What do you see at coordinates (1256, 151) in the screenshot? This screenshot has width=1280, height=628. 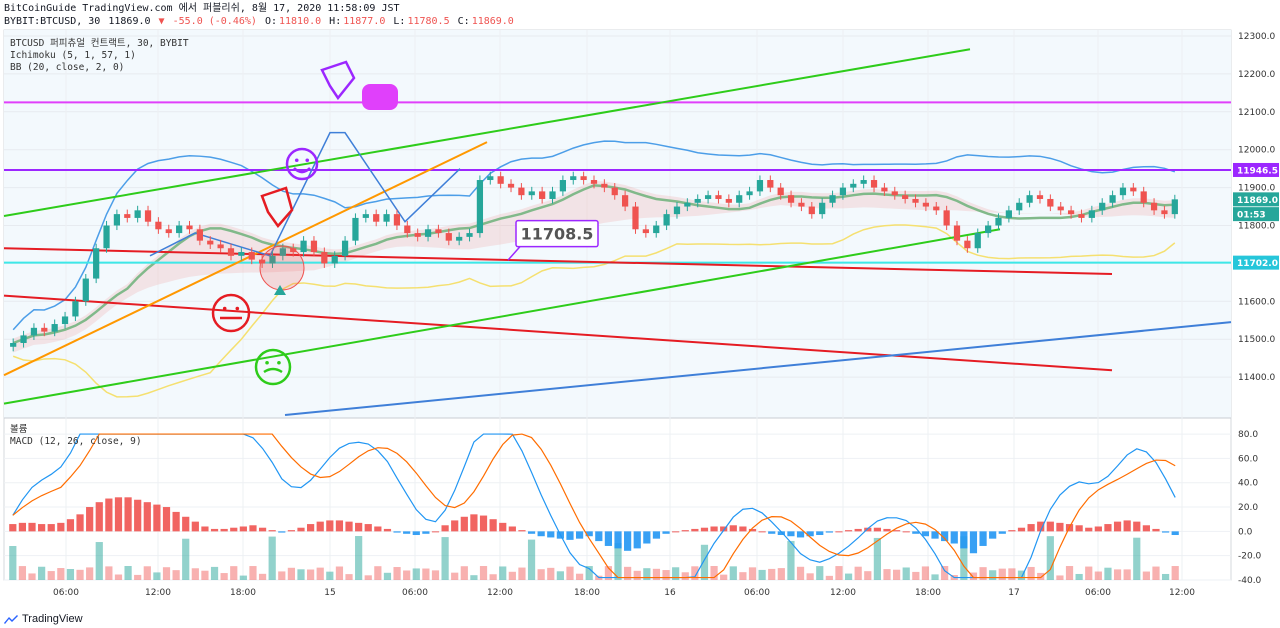 I see `price-tick-label: 12000.0` at bounding box center [1256, 151].